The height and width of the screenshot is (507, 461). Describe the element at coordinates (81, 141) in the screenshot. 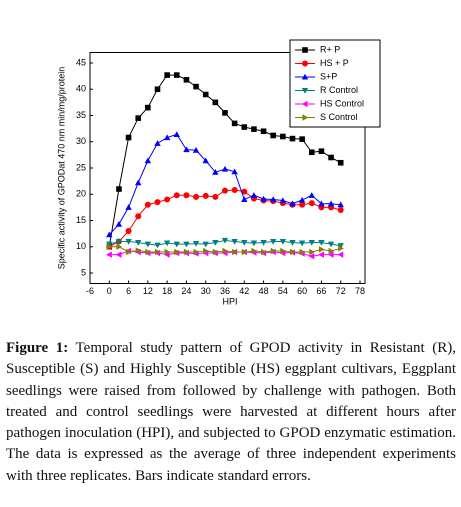

I see `y-tick-label: 30` at that location.